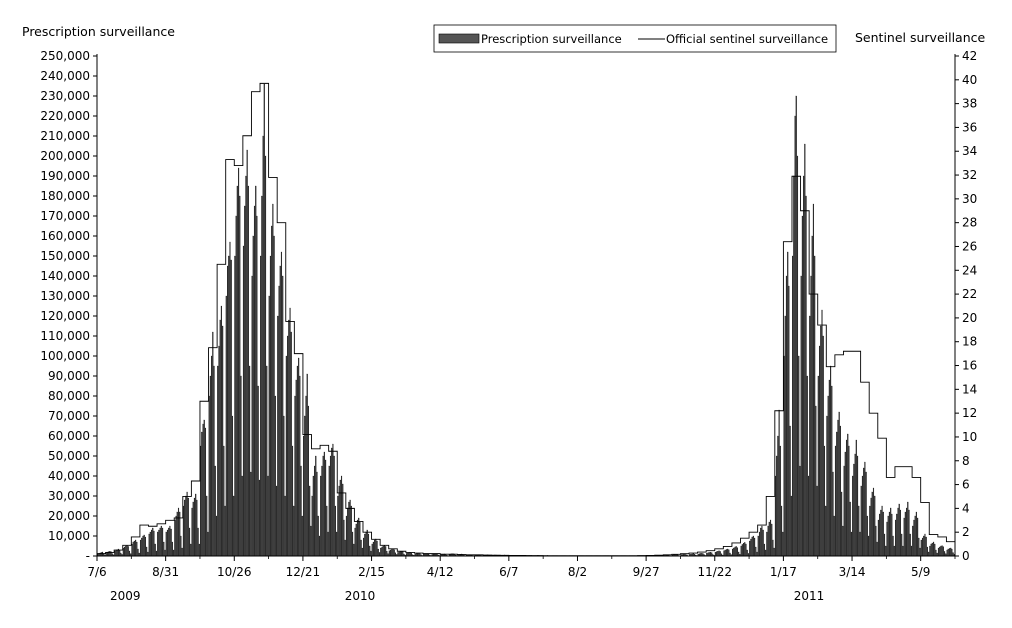 The width and height of the screenshot is (1012, 628). I want to click on right-tick-label: 6, so click(966, 485).